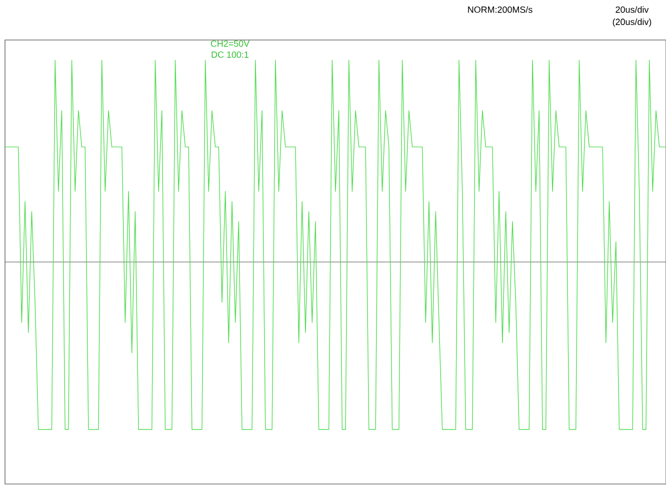 The height and width of the screenshot is (487, 666). I want to click on text: DC 100:1, so click(230, 54).